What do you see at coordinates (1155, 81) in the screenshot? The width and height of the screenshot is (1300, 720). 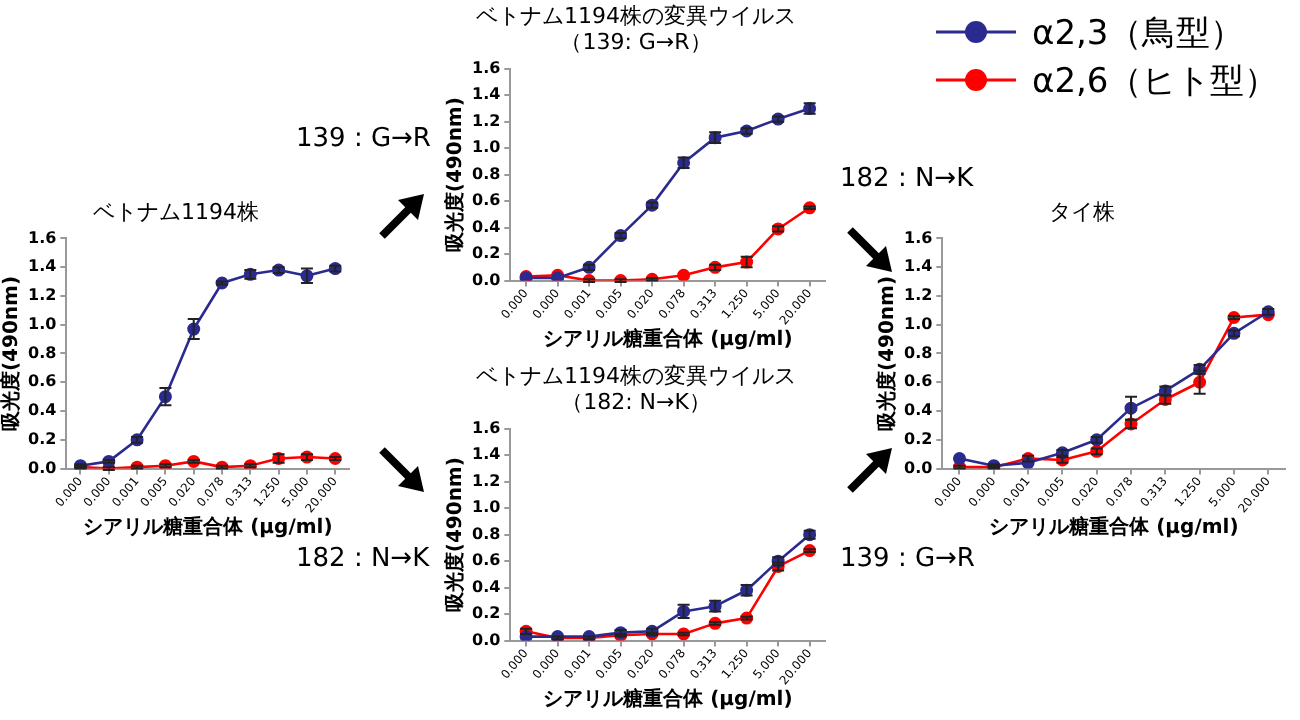 I see `legend-label: α2,6（ヒト型）` at bounding box center [1155, 81].